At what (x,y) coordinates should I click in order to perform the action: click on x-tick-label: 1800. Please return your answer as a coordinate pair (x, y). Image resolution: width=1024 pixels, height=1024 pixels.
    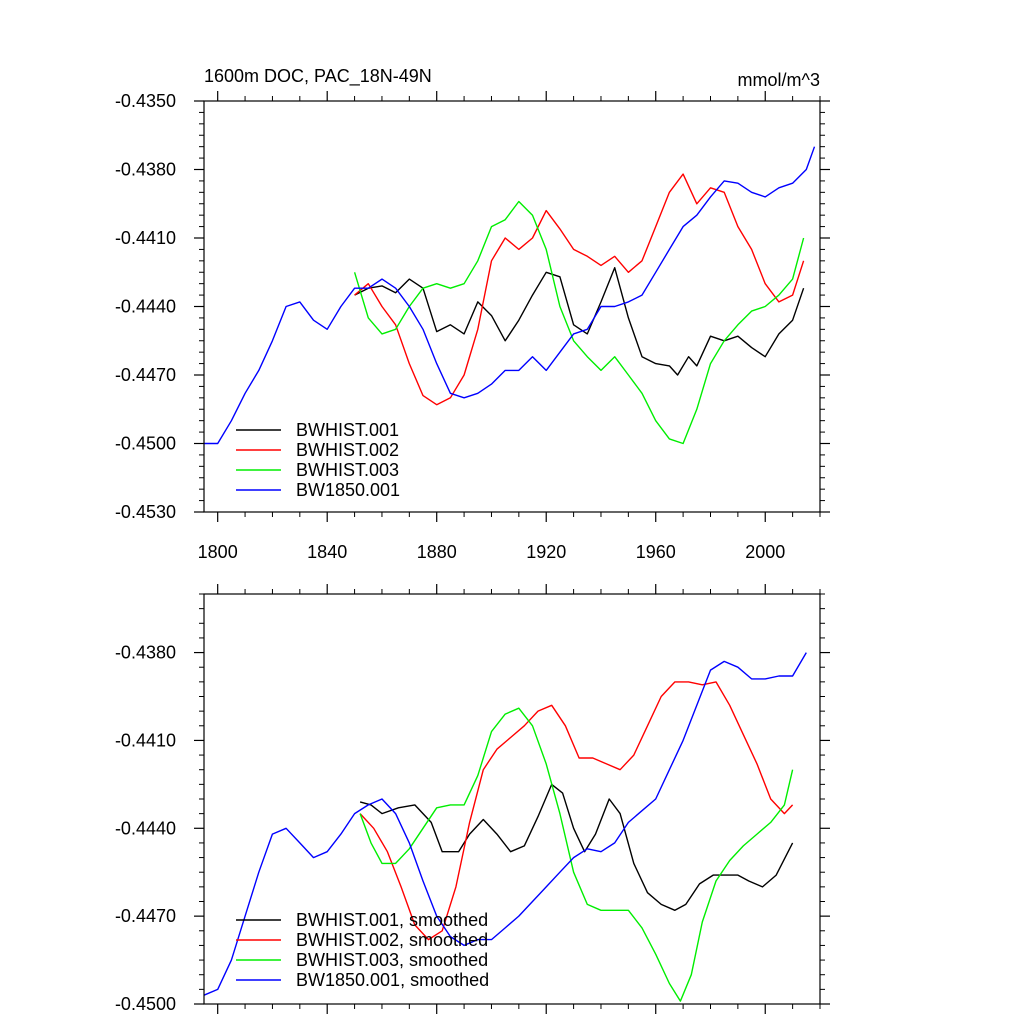
    Looking at the image, I should click on (218, 552).